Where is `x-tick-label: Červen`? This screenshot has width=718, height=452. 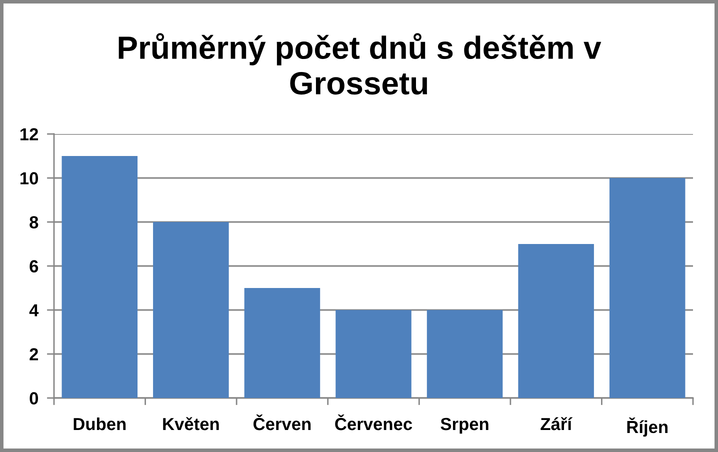 x-tick-label: Červen is located at coordinates (282, 422).